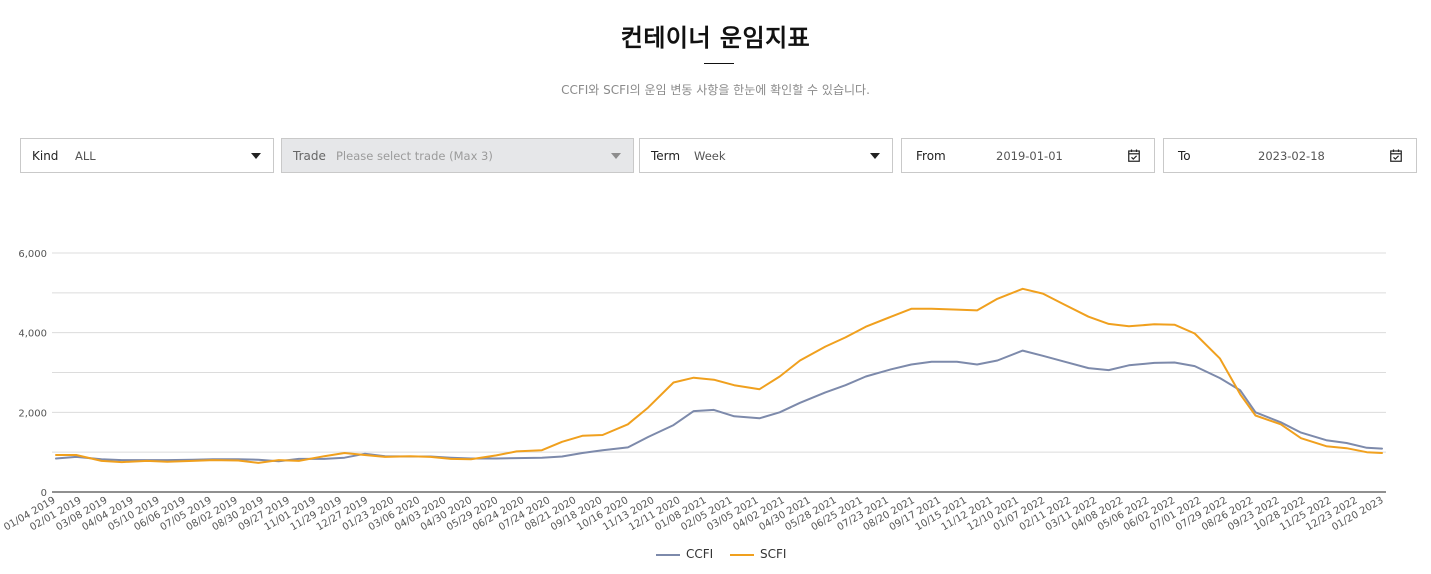  I want to click on trade-select: Trade Please select trade (Max 3), so click(457, 155).